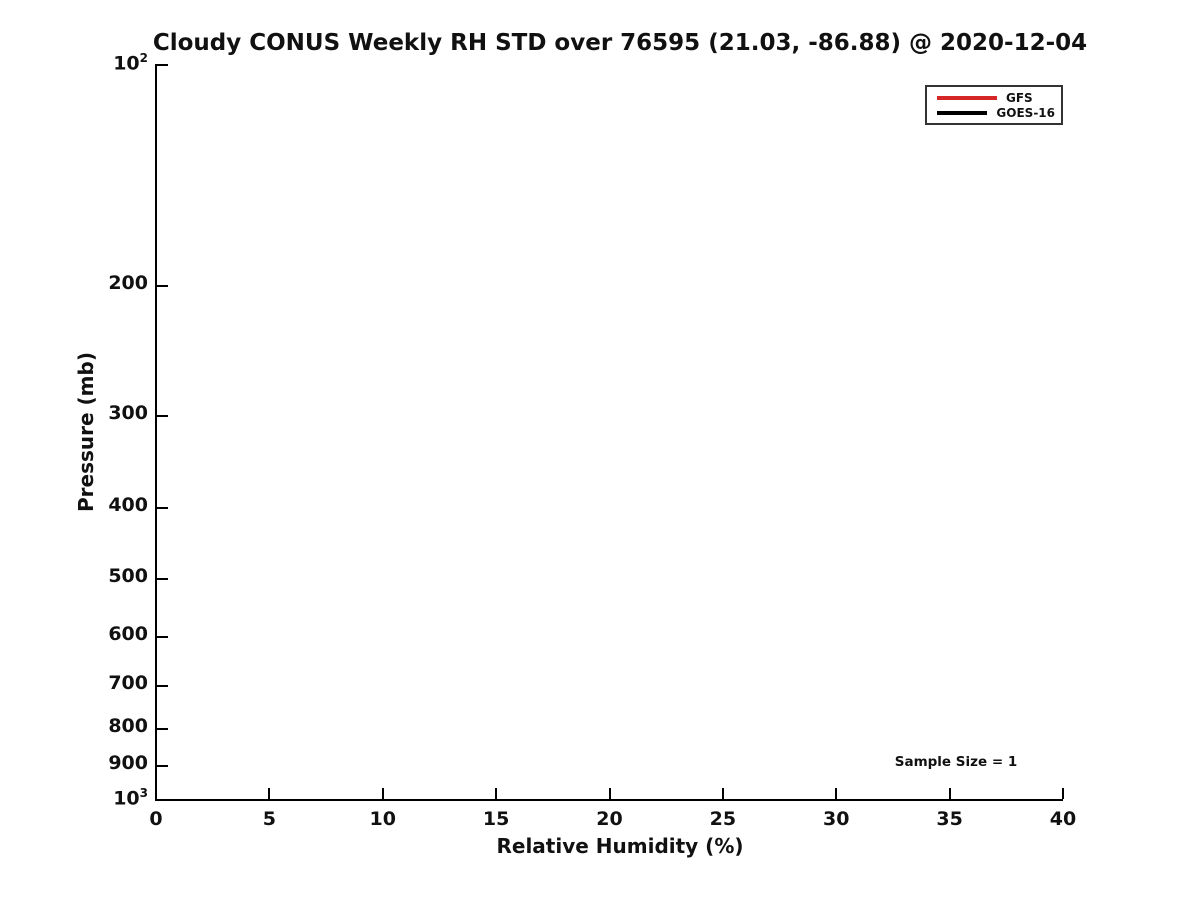 This screenshot has width=1200, height=900. What do you see at coordinates (156, 819) in the screenshot?
I see `x-tick-label: 0` at bounding box center [156, 819].